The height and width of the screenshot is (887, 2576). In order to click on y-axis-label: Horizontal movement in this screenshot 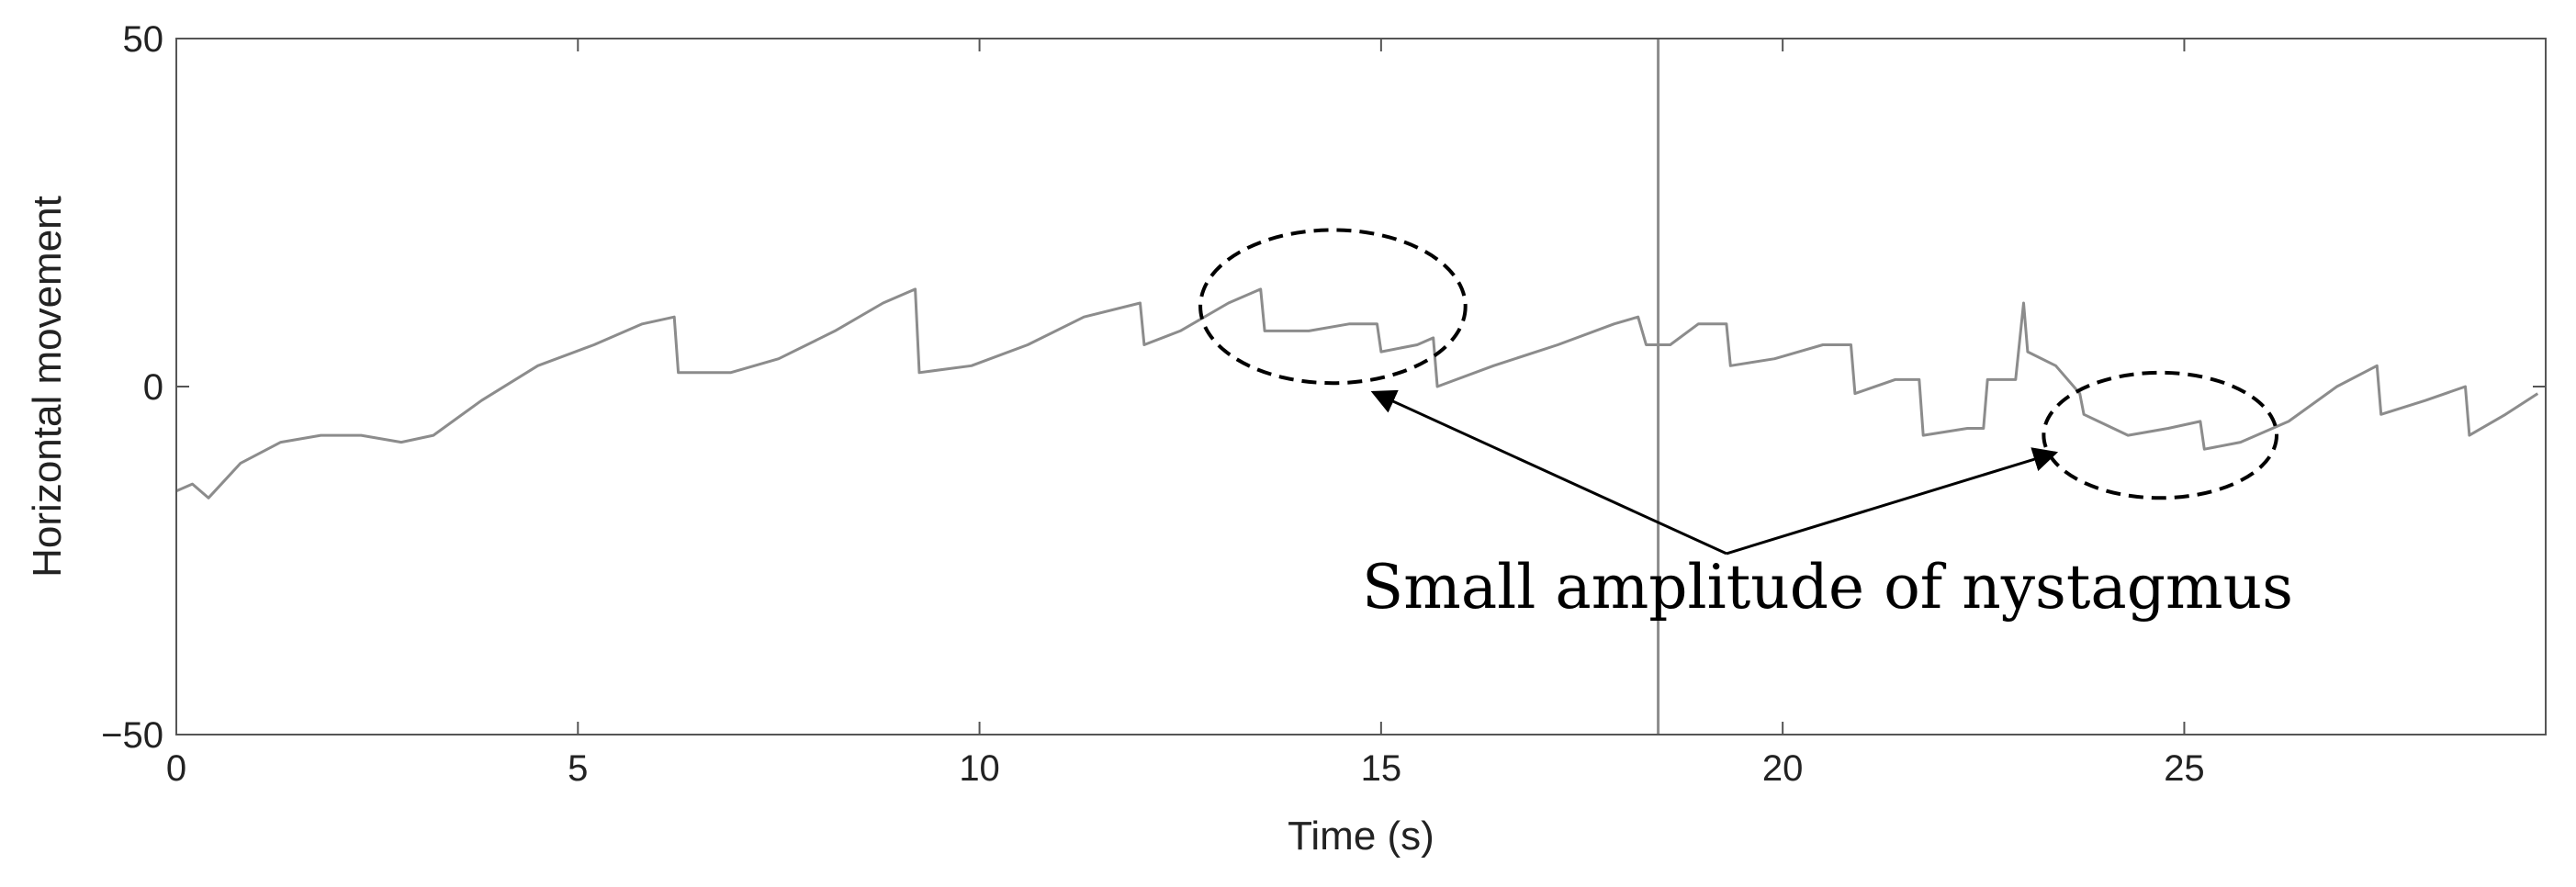, I will do `click(47, 387)`.